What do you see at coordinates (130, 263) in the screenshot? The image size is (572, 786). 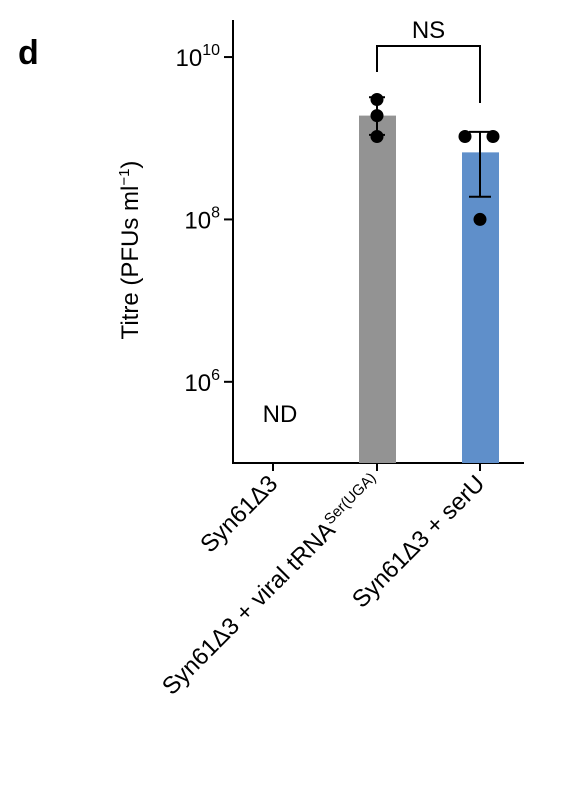 I see `y-axis-label-text: Titre (PFUs ml` at bounding box center [130, 263].